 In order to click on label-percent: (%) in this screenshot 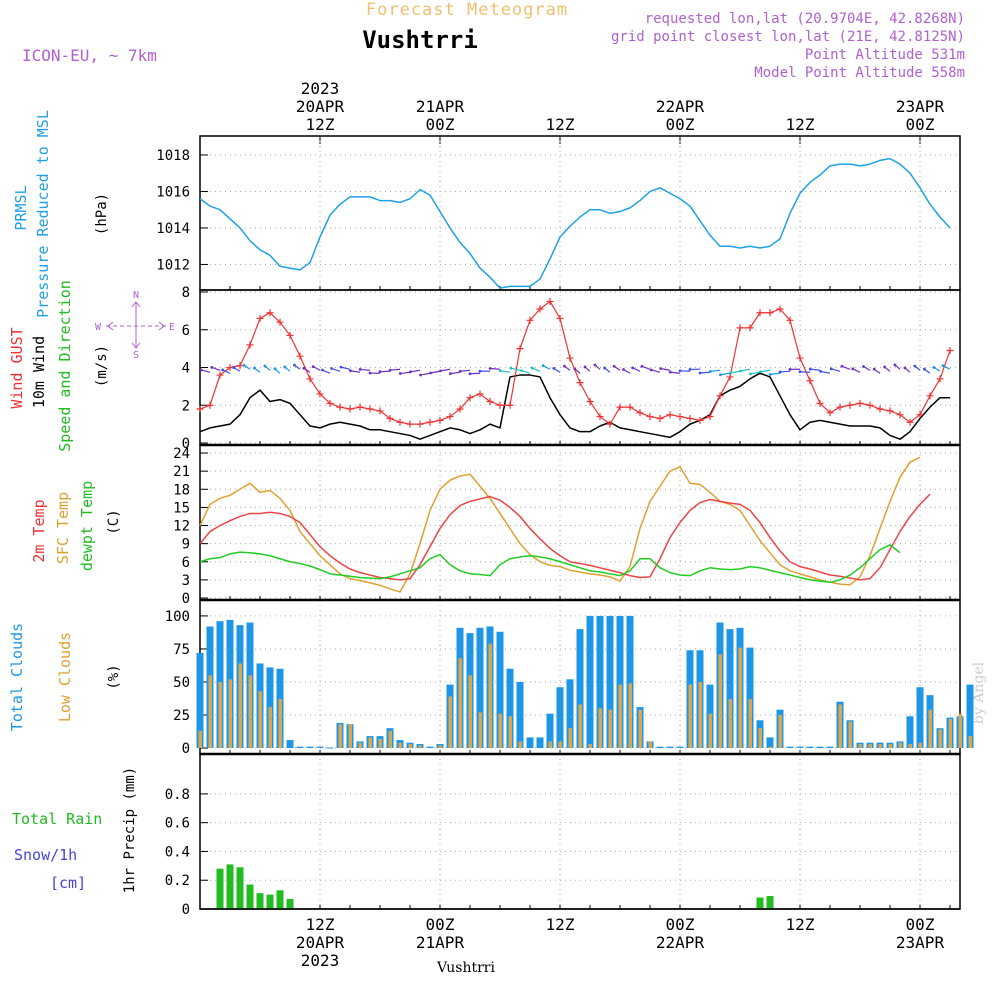, I will do `click(114, 676)`.